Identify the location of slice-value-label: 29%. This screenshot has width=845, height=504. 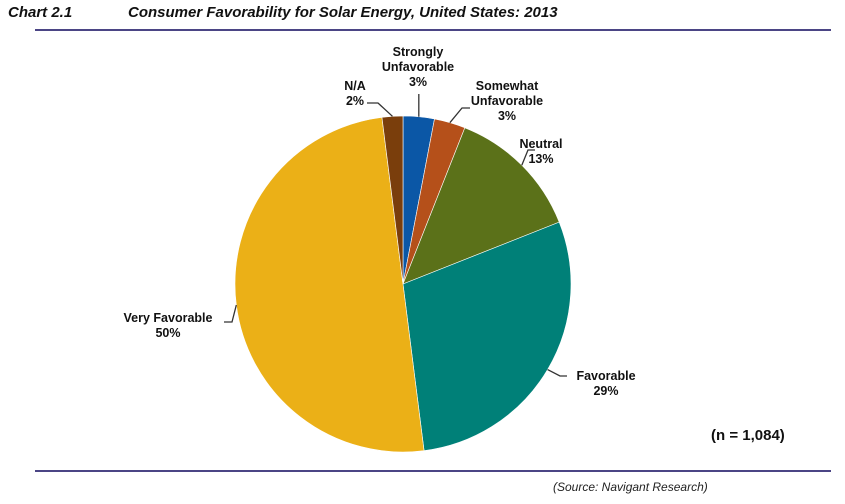
(605, 391).